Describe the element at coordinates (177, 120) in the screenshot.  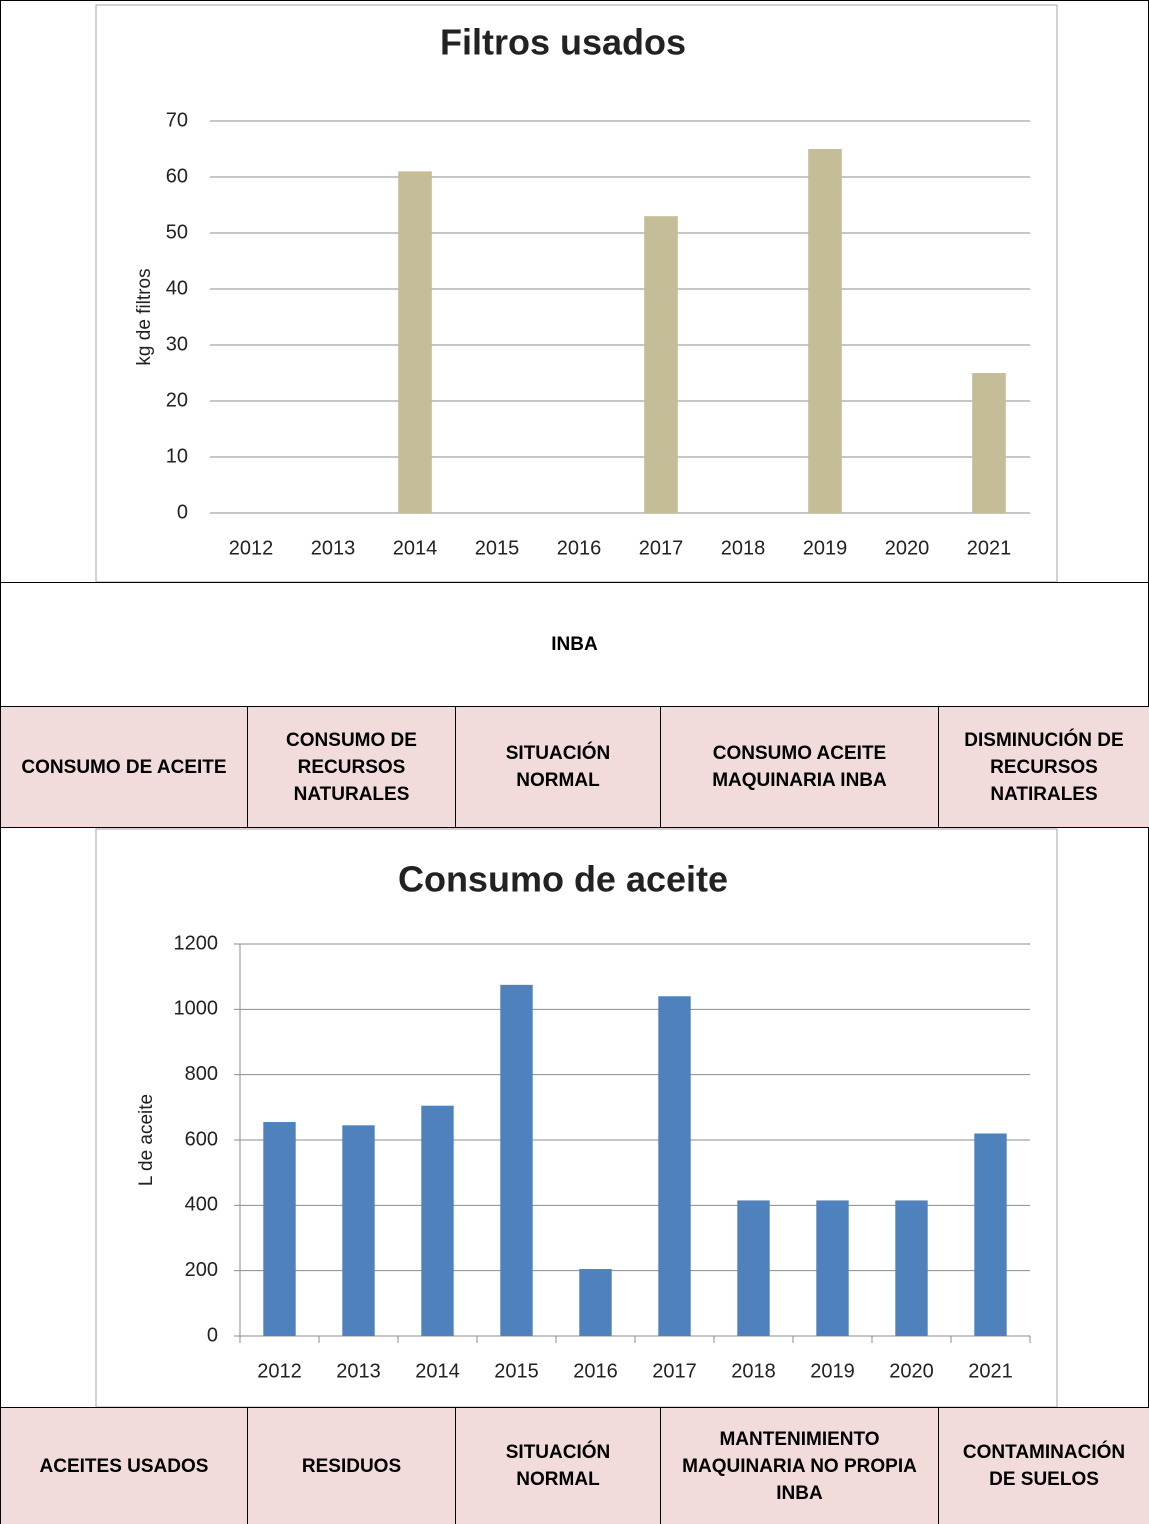
I see `y-tick-label: 70` at that location.